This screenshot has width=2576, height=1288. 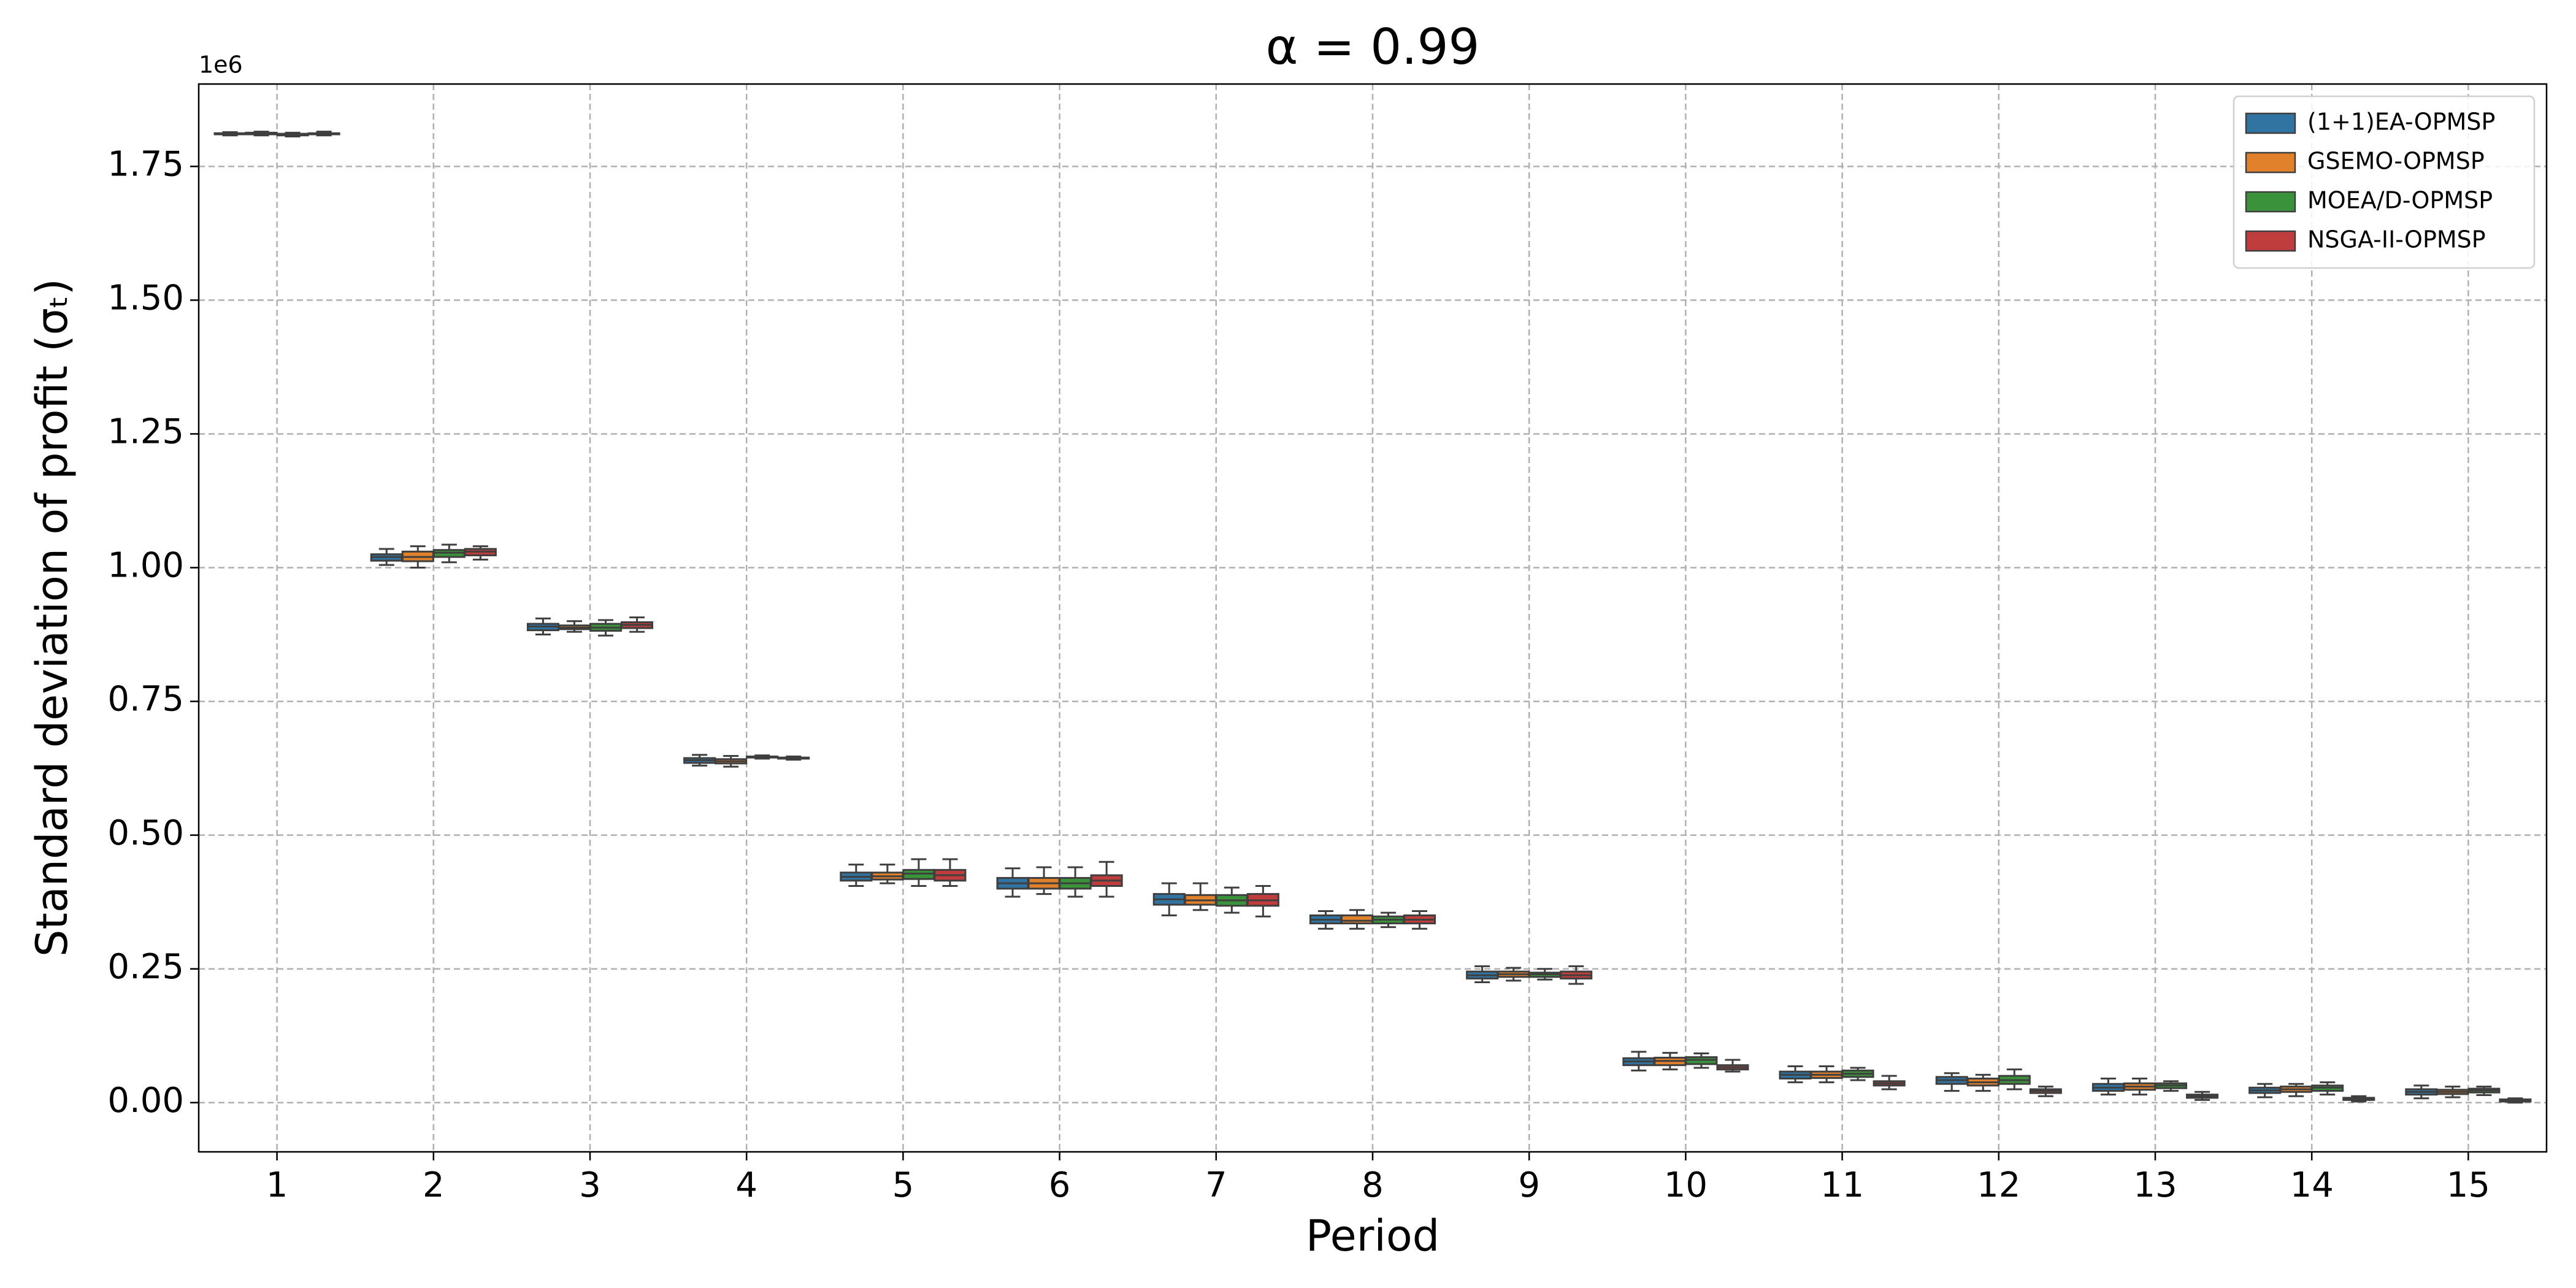 What do you see at coordinates (145, 432) in the screenshot?
I see `y-tick-label: 1.25` at bounding box center [145, 432].